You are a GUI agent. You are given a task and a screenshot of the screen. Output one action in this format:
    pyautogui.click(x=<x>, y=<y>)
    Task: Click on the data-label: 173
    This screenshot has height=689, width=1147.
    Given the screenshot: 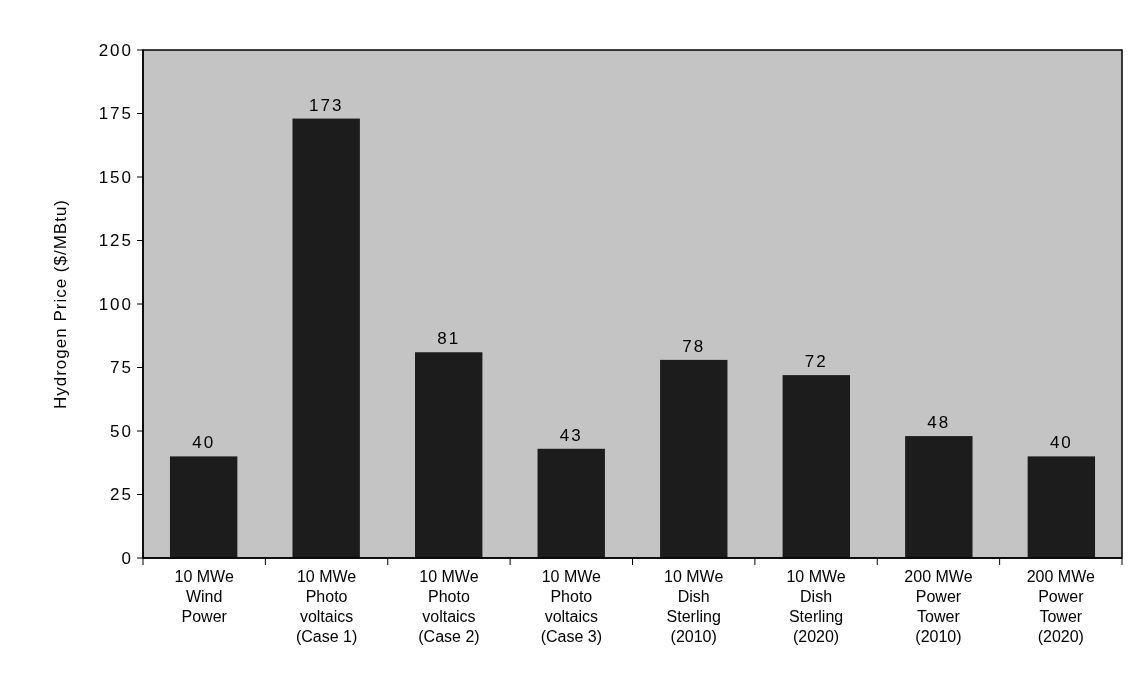 What is the action you would take?
    pyautogui.click(x=326, y=105)
    